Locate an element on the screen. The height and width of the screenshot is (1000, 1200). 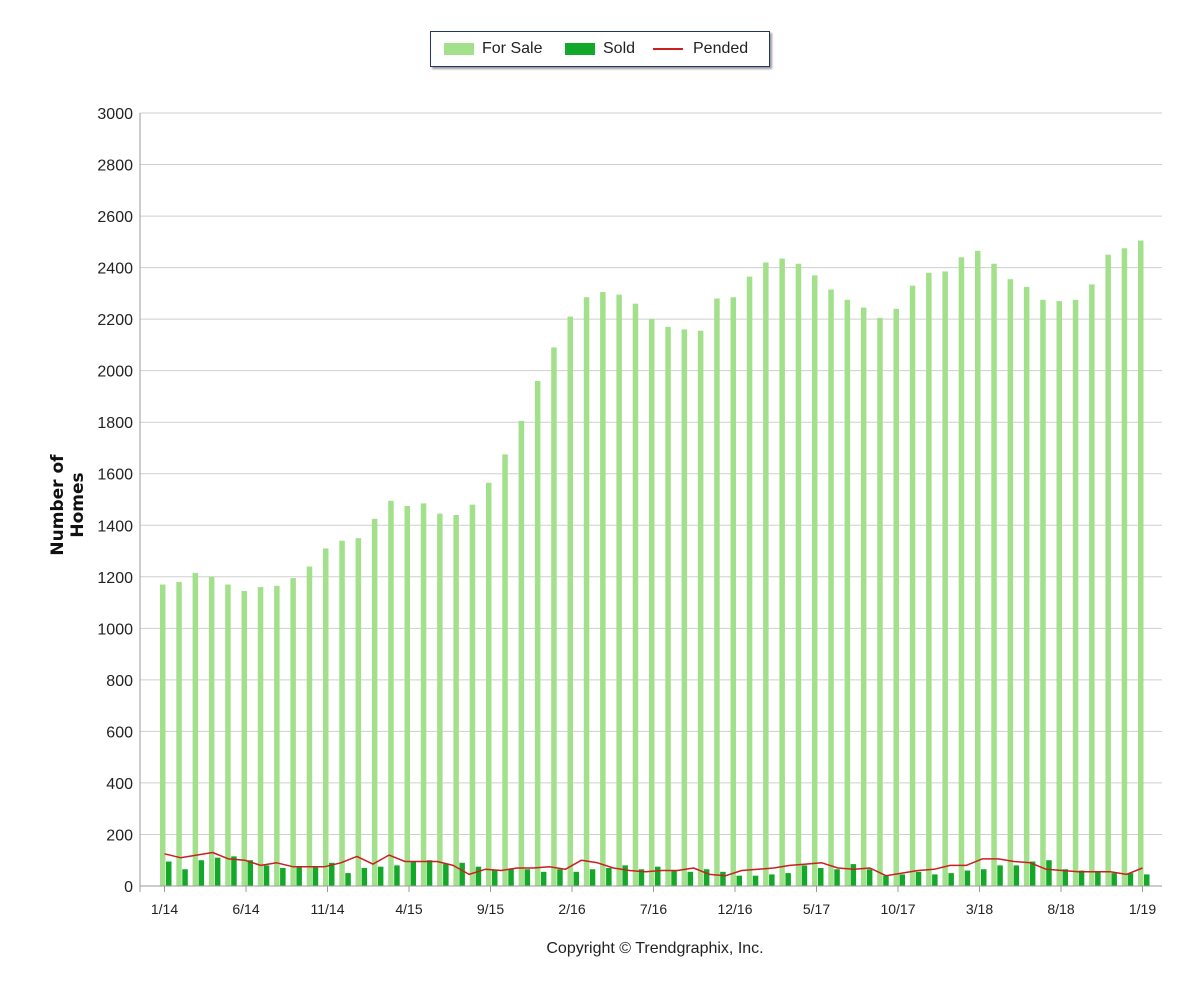
x-tick-label: 10/17 is located at coordinates (897, 909).